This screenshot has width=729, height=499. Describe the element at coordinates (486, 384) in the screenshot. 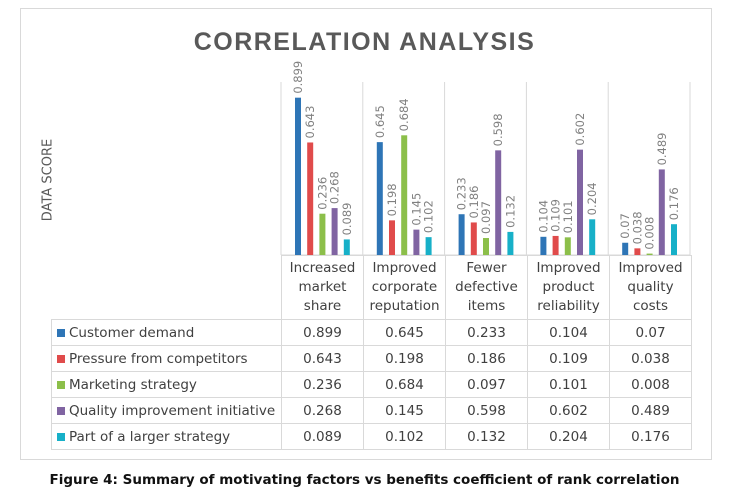

I see `table-cell: 0.097` at that location.